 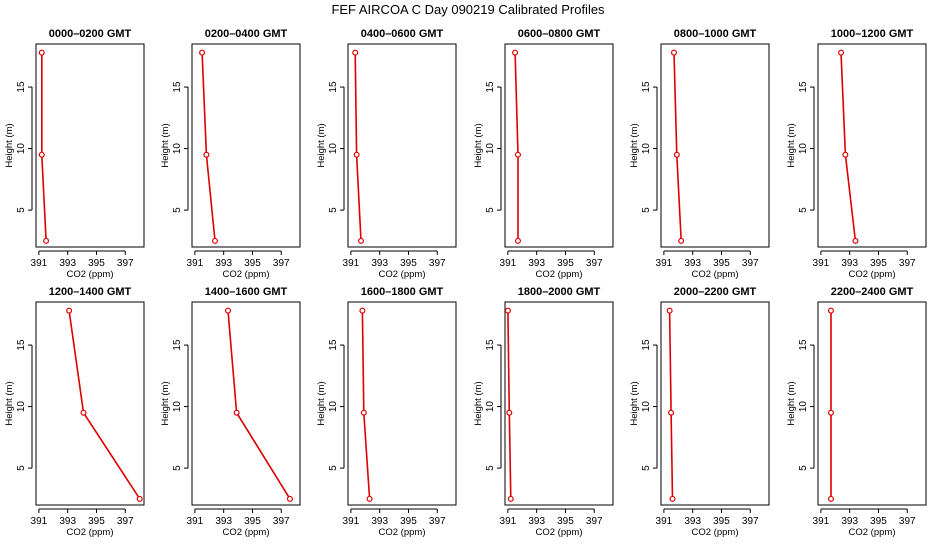 What do you see at coordinates (715, 292) in the screenshot?
I see `panel-title: 2000–2200 GMT` at bounding box center [715, 292].